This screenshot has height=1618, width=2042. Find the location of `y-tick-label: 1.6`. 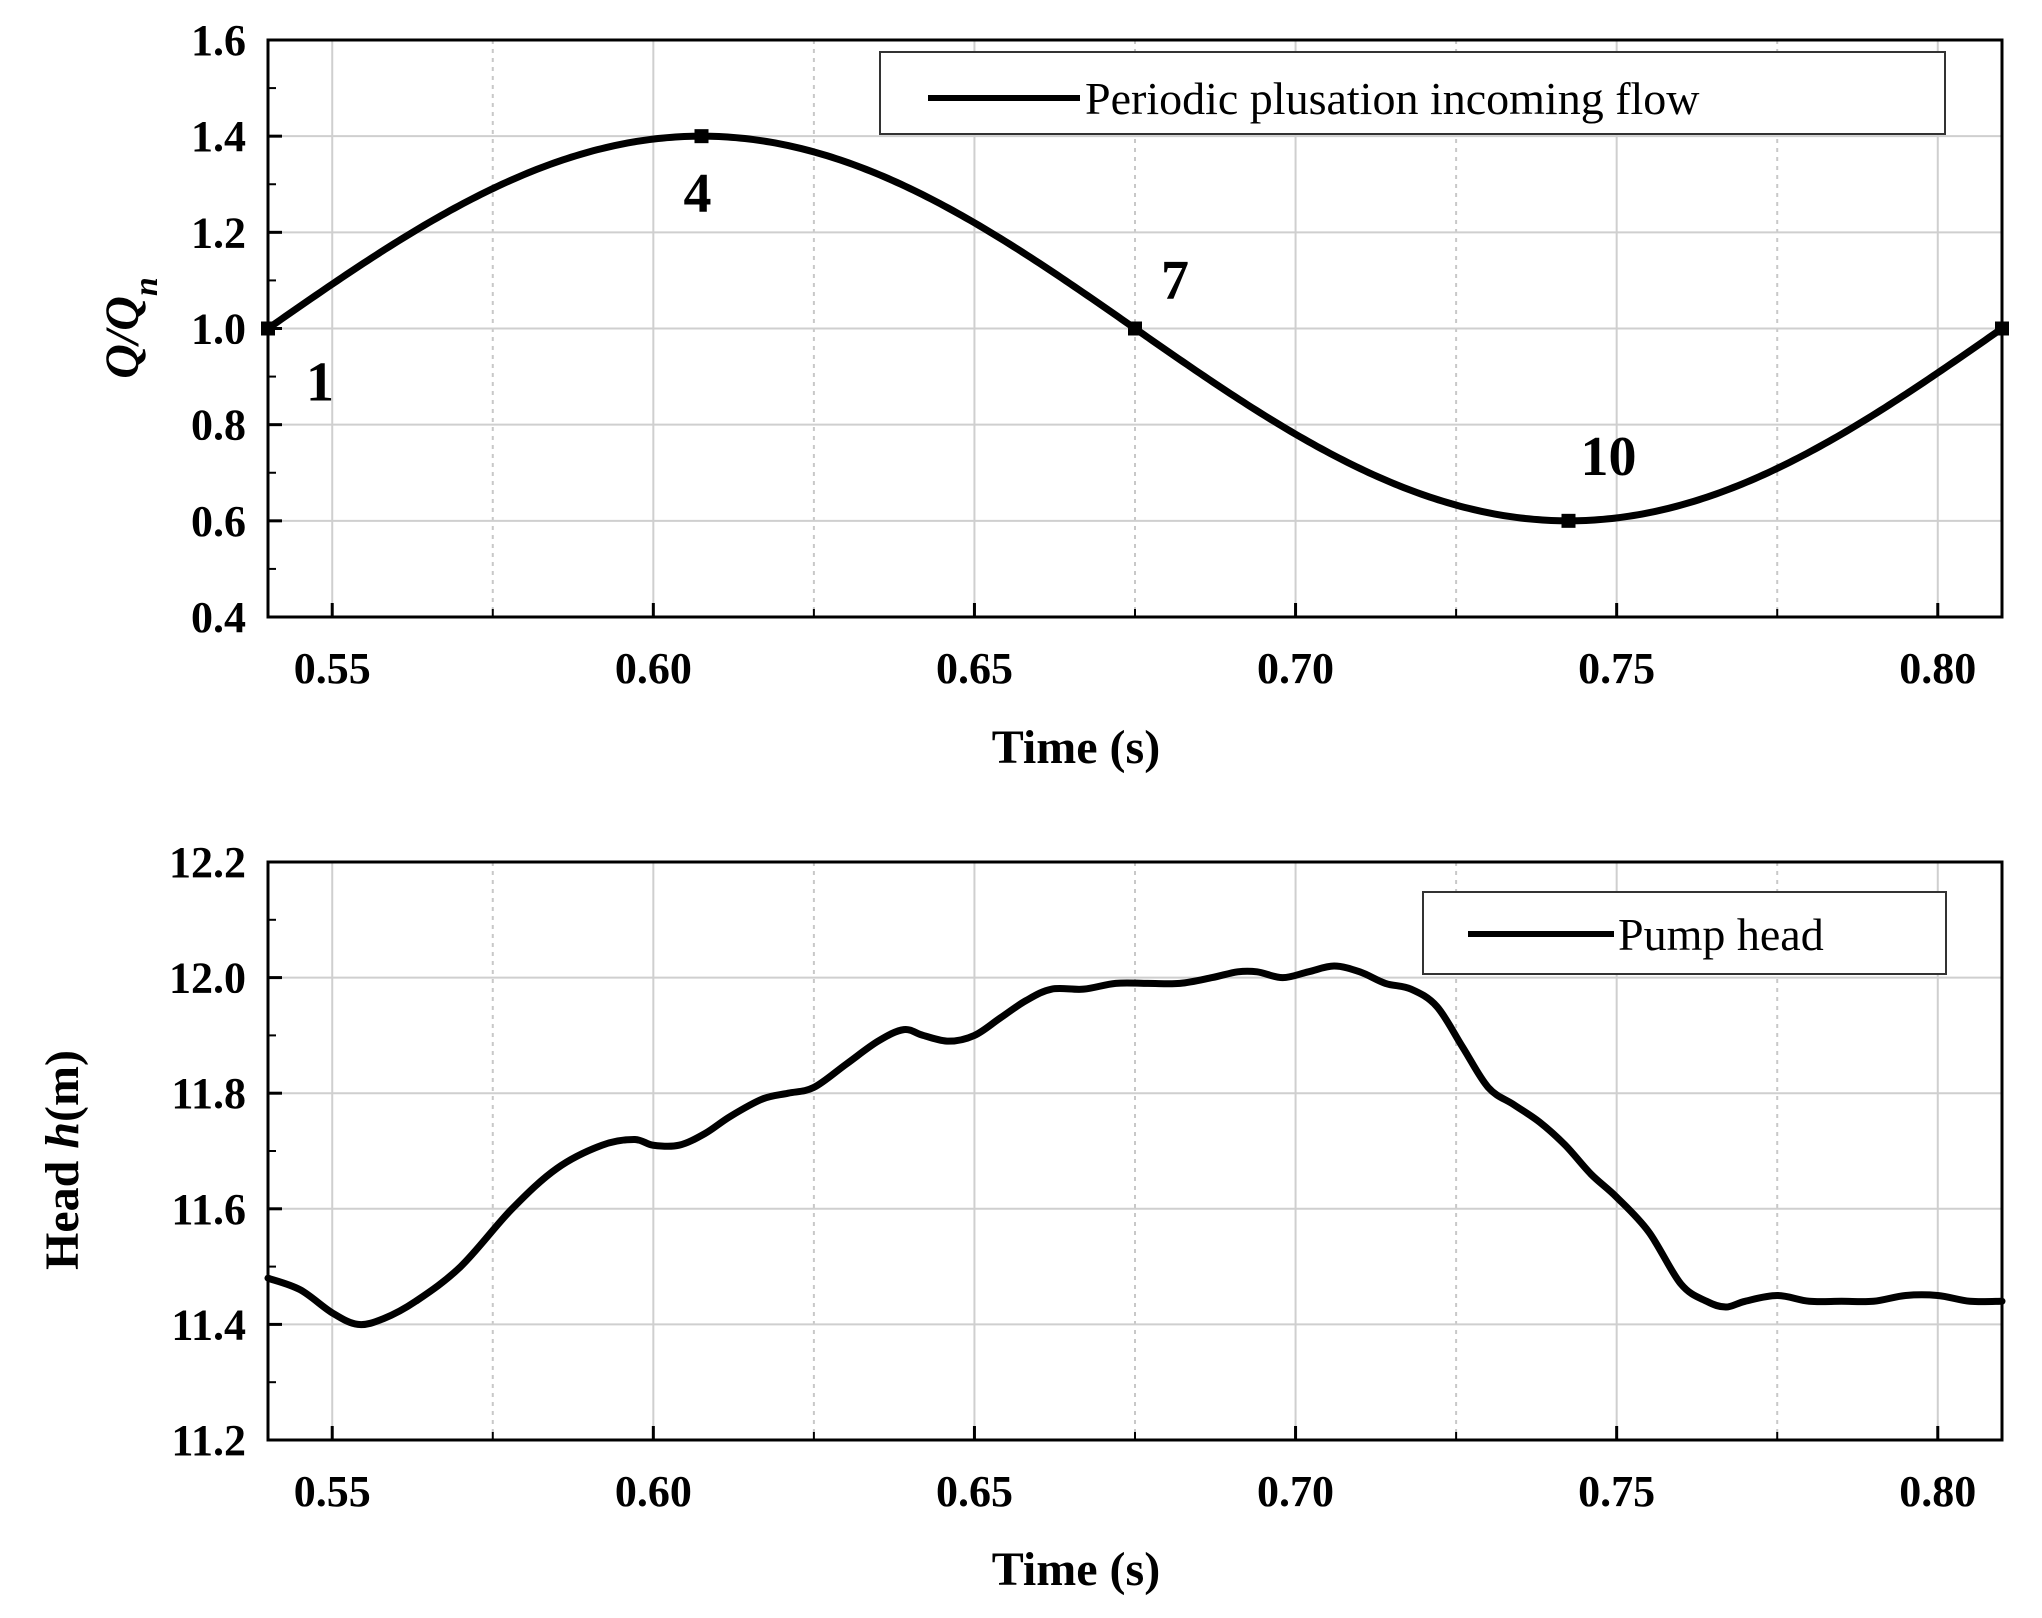

y-tick-label: 1.6 is located at coordinates (218, 40).